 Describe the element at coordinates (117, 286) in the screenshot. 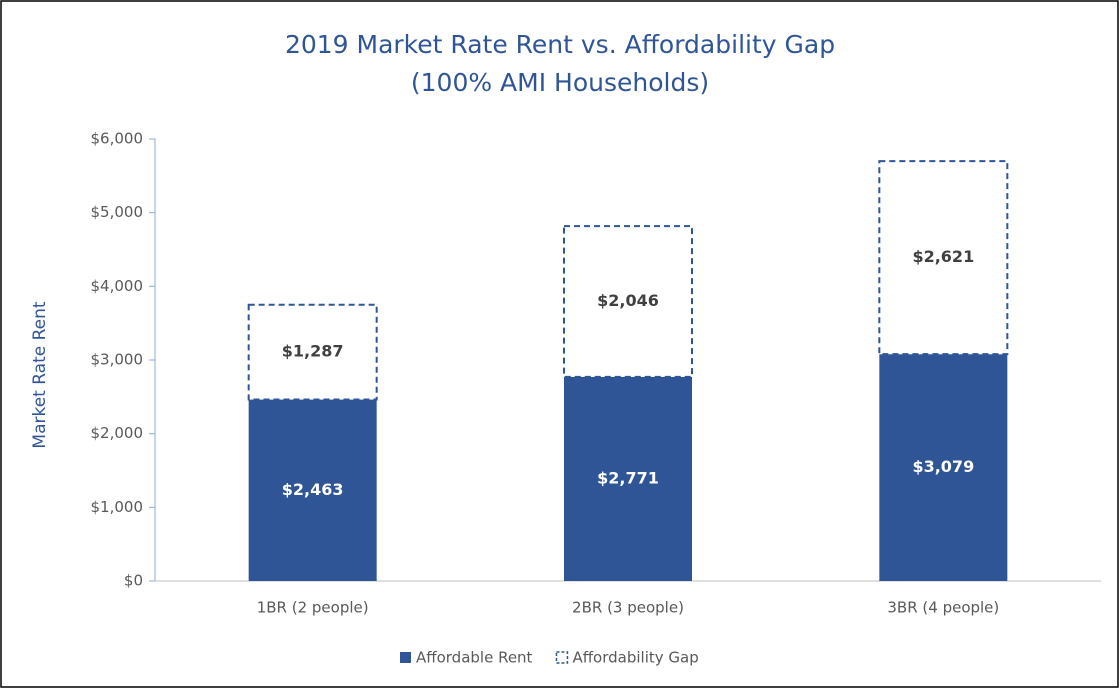

I see `y-tick-label: $4,000` at that location.